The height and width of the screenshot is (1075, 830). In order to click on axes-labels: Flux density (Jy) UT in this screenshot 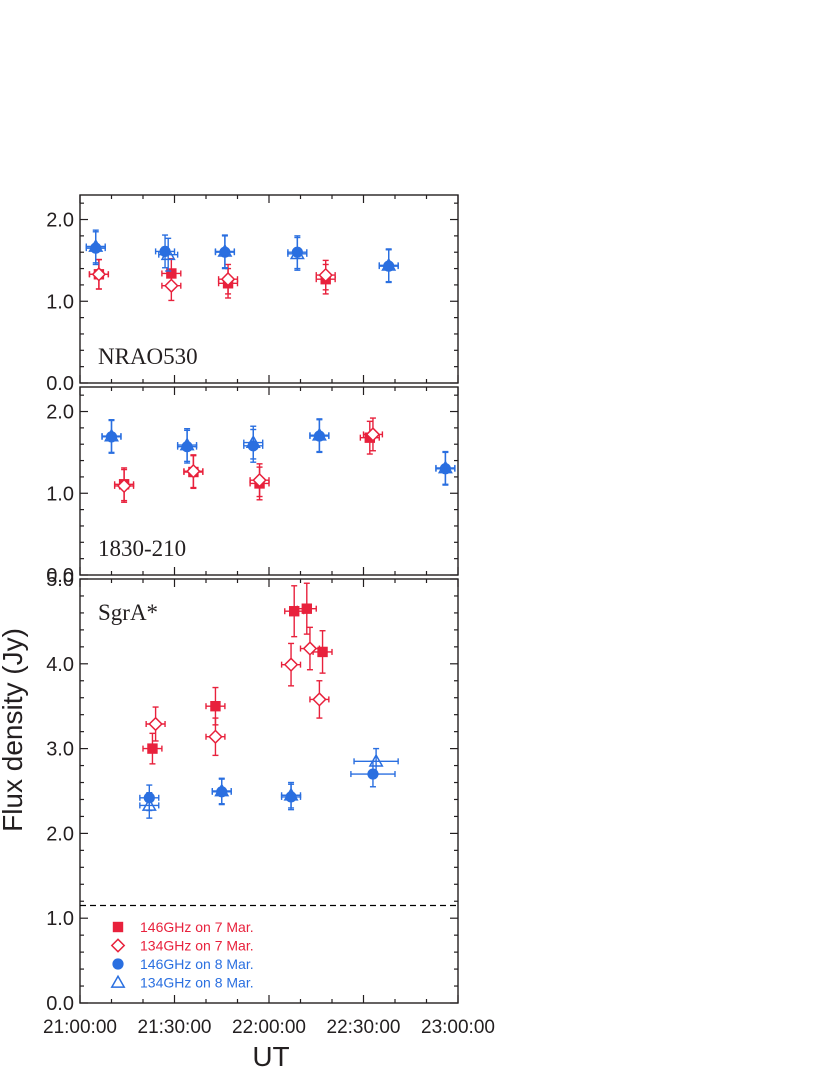, I will do `click(145, 850)`.